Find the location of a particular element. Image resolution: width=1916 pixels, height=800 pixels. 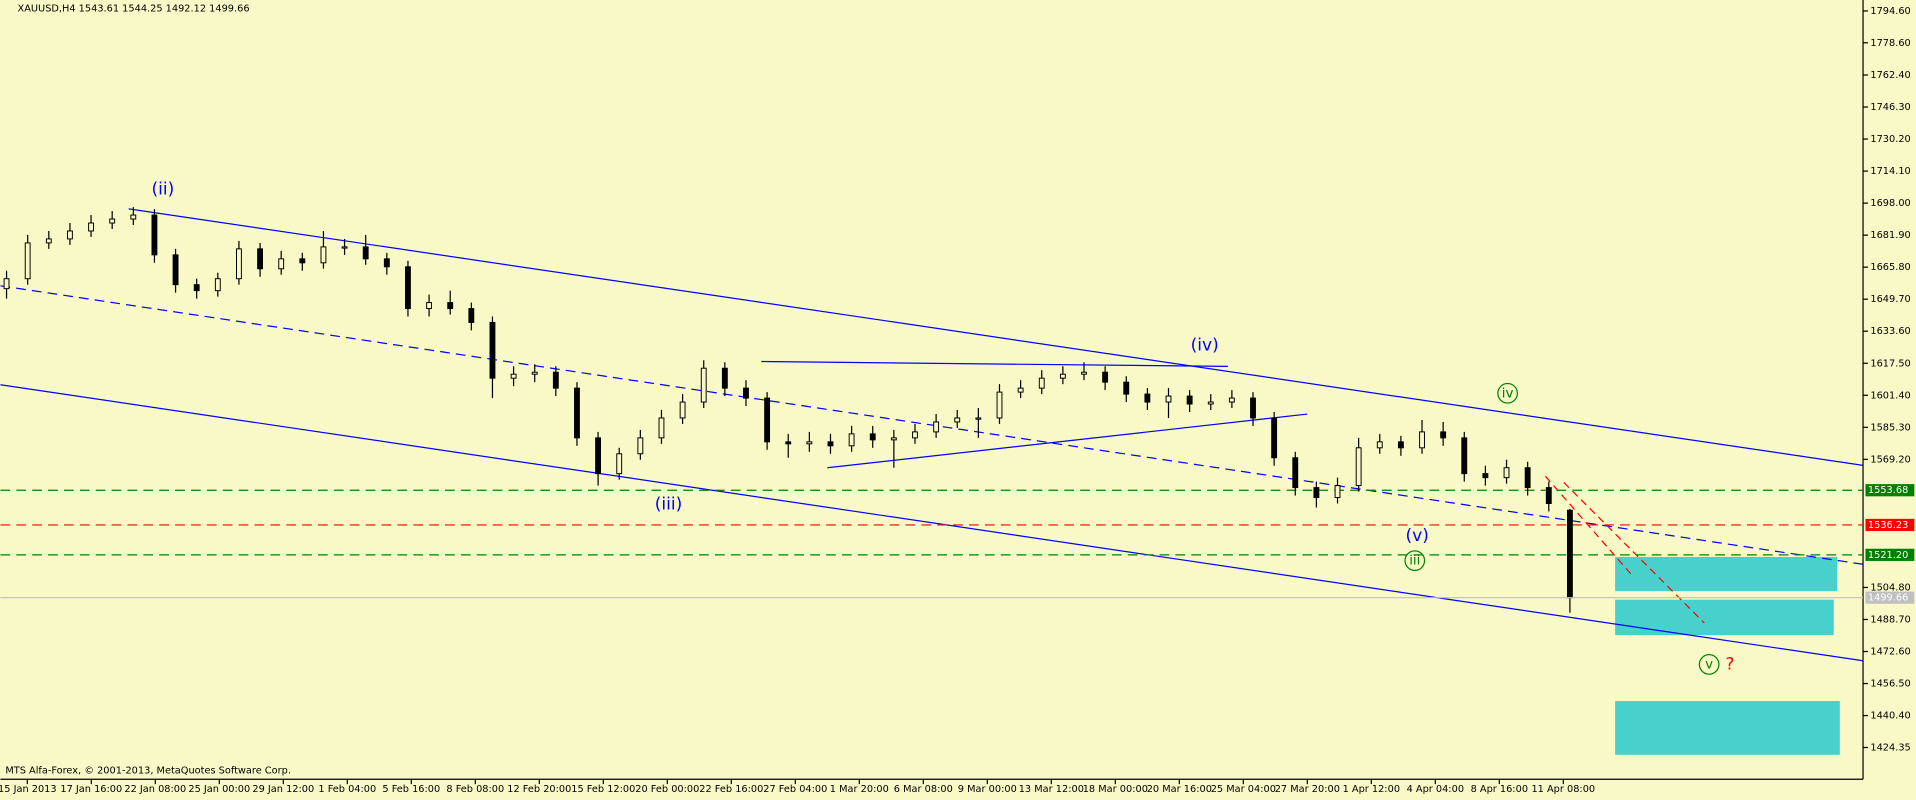

wave-label: (iv) is located at coordinates (1205, 346).